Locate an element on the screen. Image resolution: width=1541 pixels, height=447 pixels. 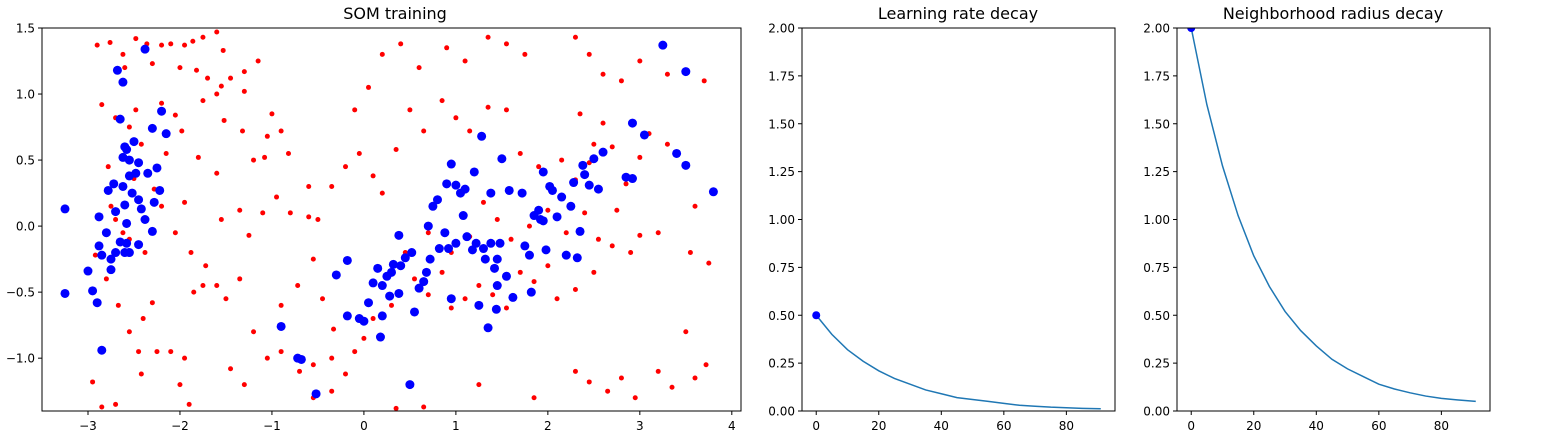
y-tick-label: 0.00 is located at coordinates (781, 412).